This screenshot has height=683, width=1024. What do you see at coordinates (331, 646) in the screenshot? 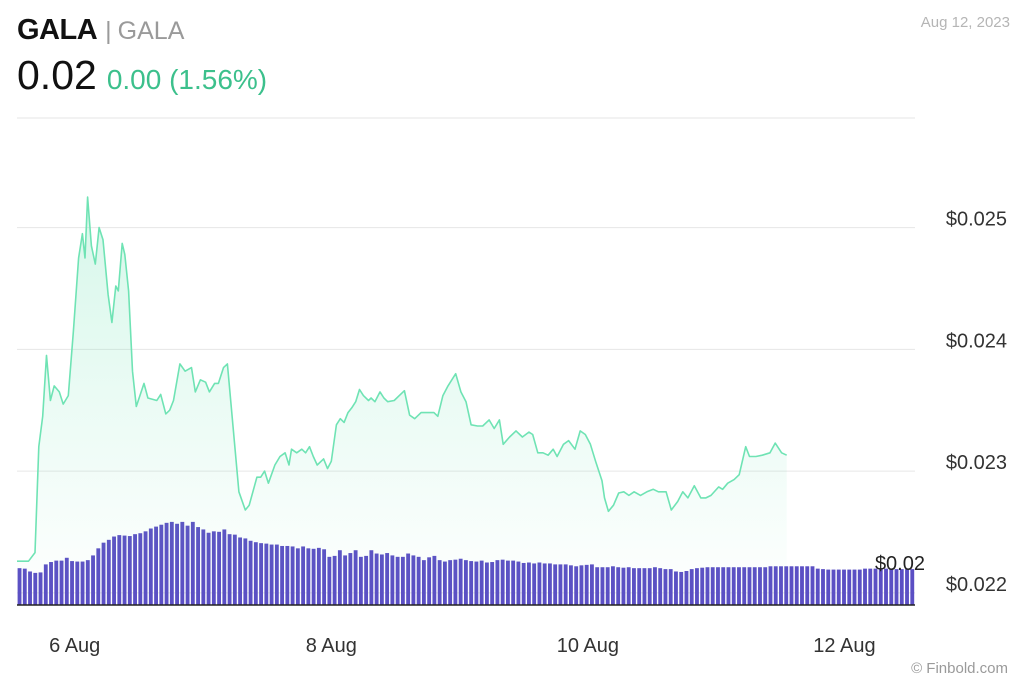
I see `x-tick-label: 8 Aug` at bounding box center [331, 646].